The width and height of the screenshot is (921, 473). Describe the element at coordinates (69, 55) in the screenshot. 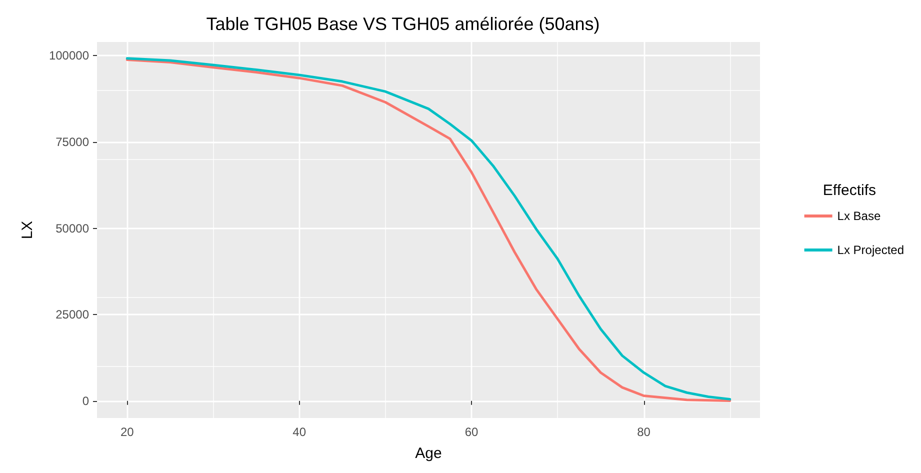

I see `y-tick-label: 100000` at that location.